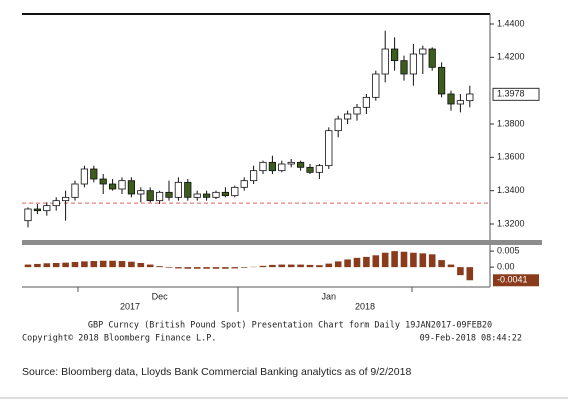 The image size is (568, 409). What do you see at coordinates (471, 339) in the screenshot?
I see `timestamp: 09-Feb-2018 08:44:22` at bounding box center [471, 339].